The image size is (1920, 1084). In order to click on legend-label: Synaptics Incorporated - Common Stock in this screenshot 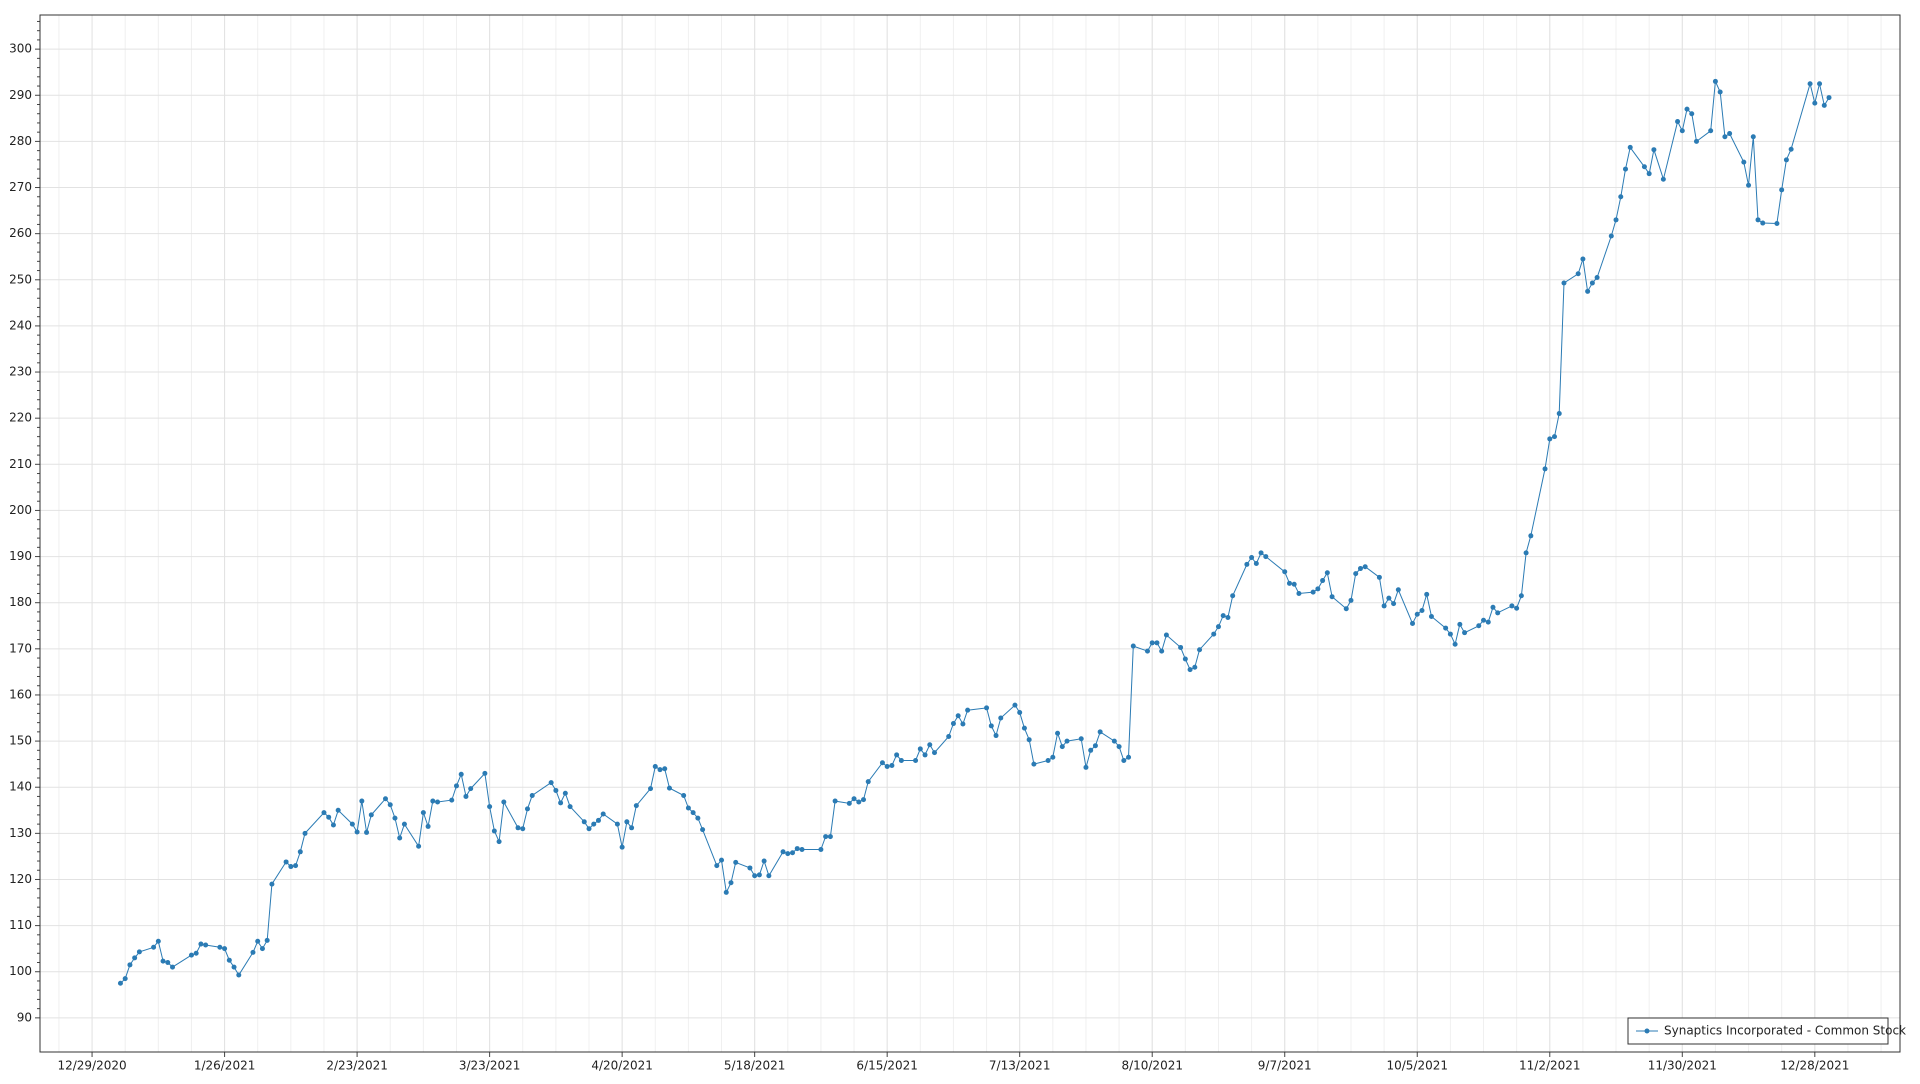, I will do `click(1785, 1031)`.